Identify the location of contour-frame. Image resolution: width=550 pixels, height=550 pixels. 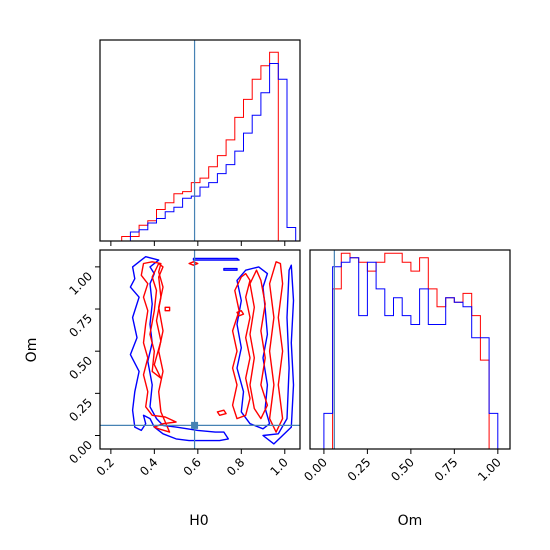
(200, 349).